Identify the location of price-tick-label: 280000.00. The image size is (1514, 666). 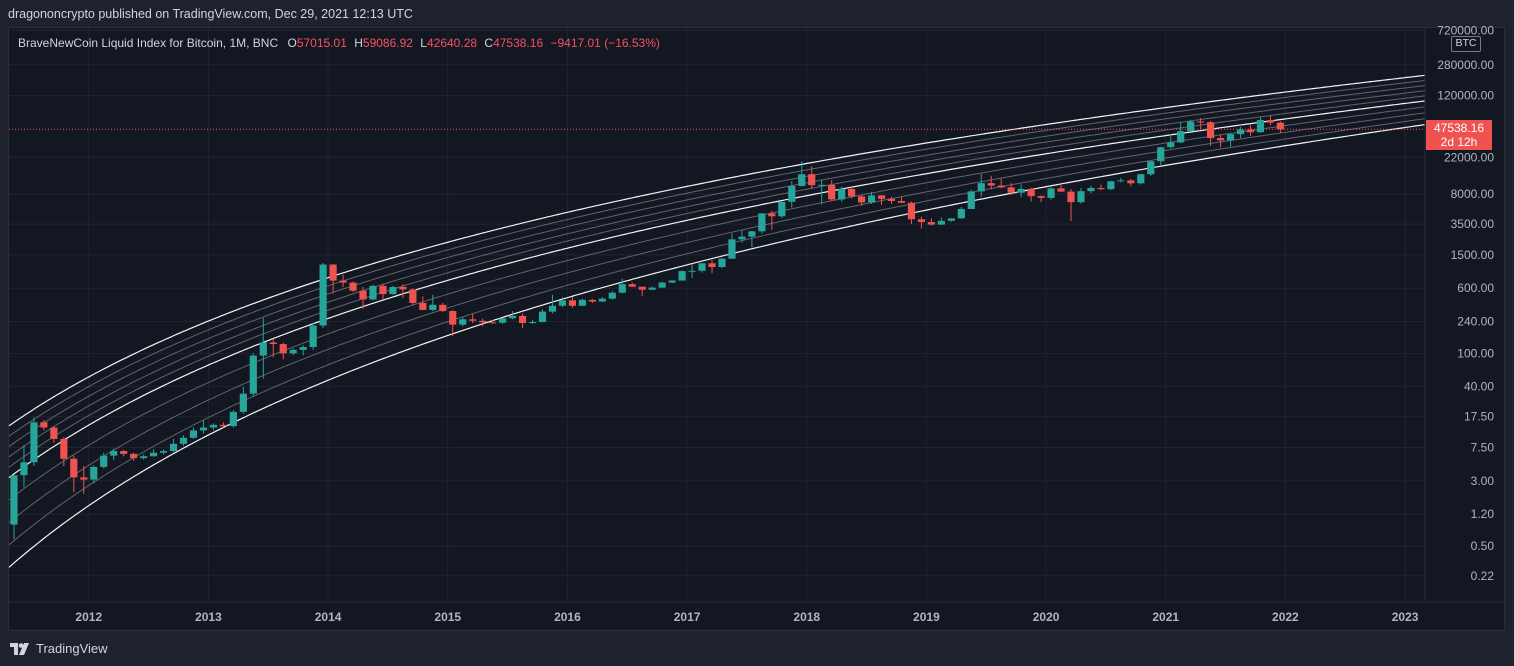
(1465, 65).